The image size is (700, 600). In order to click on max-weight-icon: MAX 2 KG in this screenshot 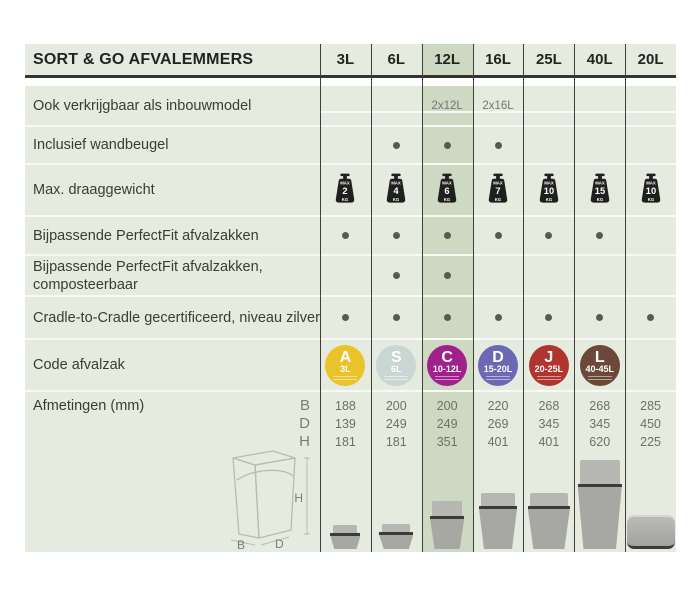, I will do `click(345, 188)`.